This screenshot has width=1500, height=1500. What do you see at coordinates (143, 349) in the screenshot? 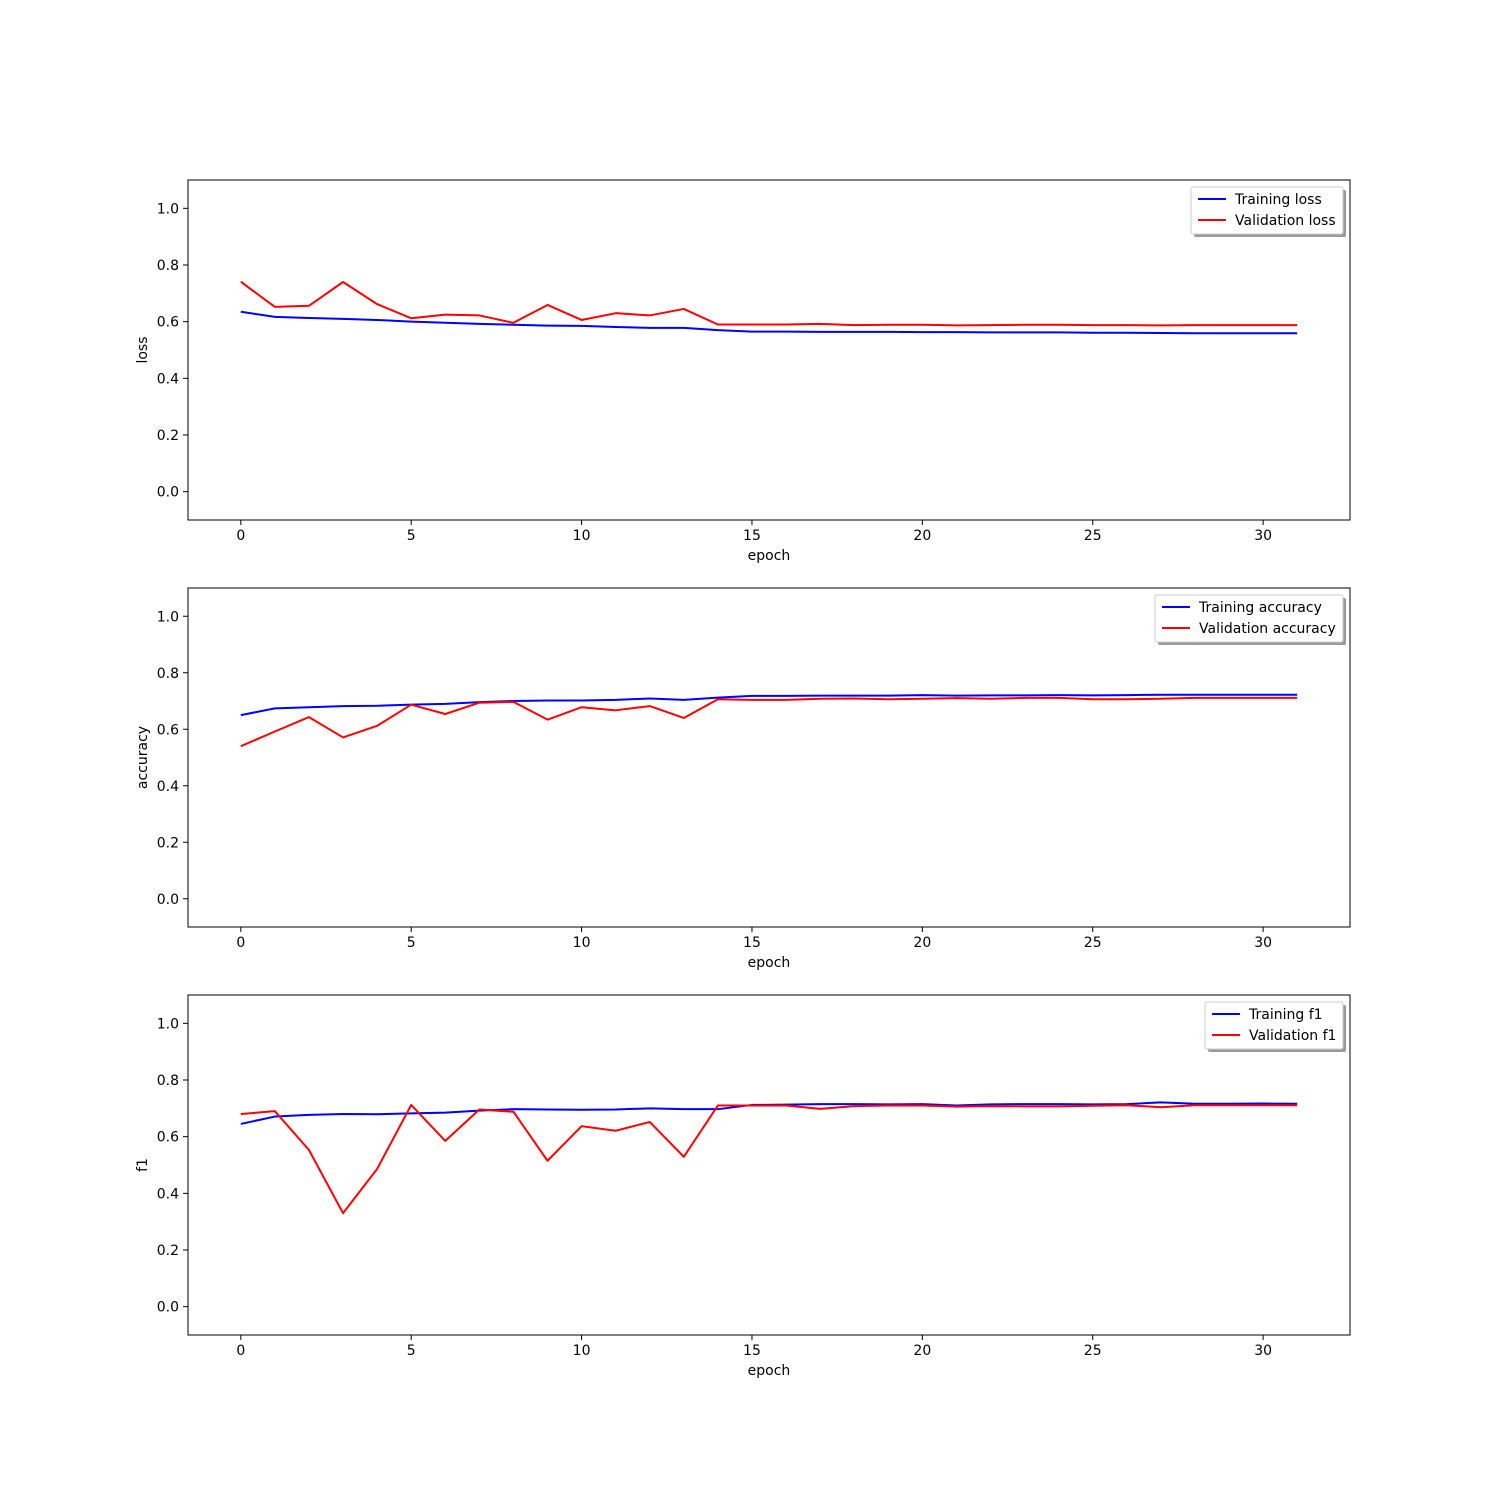
I see `y-axis-label: loss` at bounding box center [143, 349].